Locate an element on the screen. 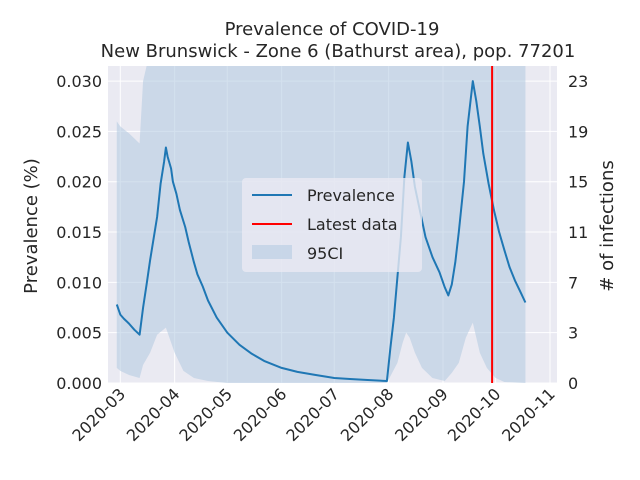  y2-tick-label: 15 is located at coordinates (578, 182).